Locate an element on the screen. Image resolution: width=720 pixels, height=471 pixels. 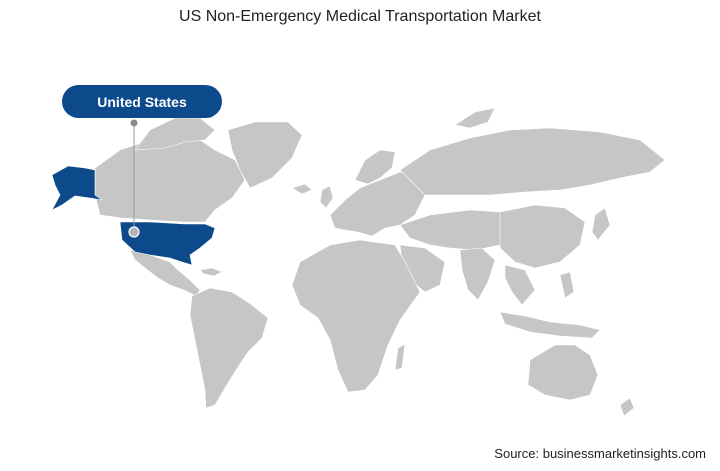
arctic-russia-islands is located at coordinates (475, 118).